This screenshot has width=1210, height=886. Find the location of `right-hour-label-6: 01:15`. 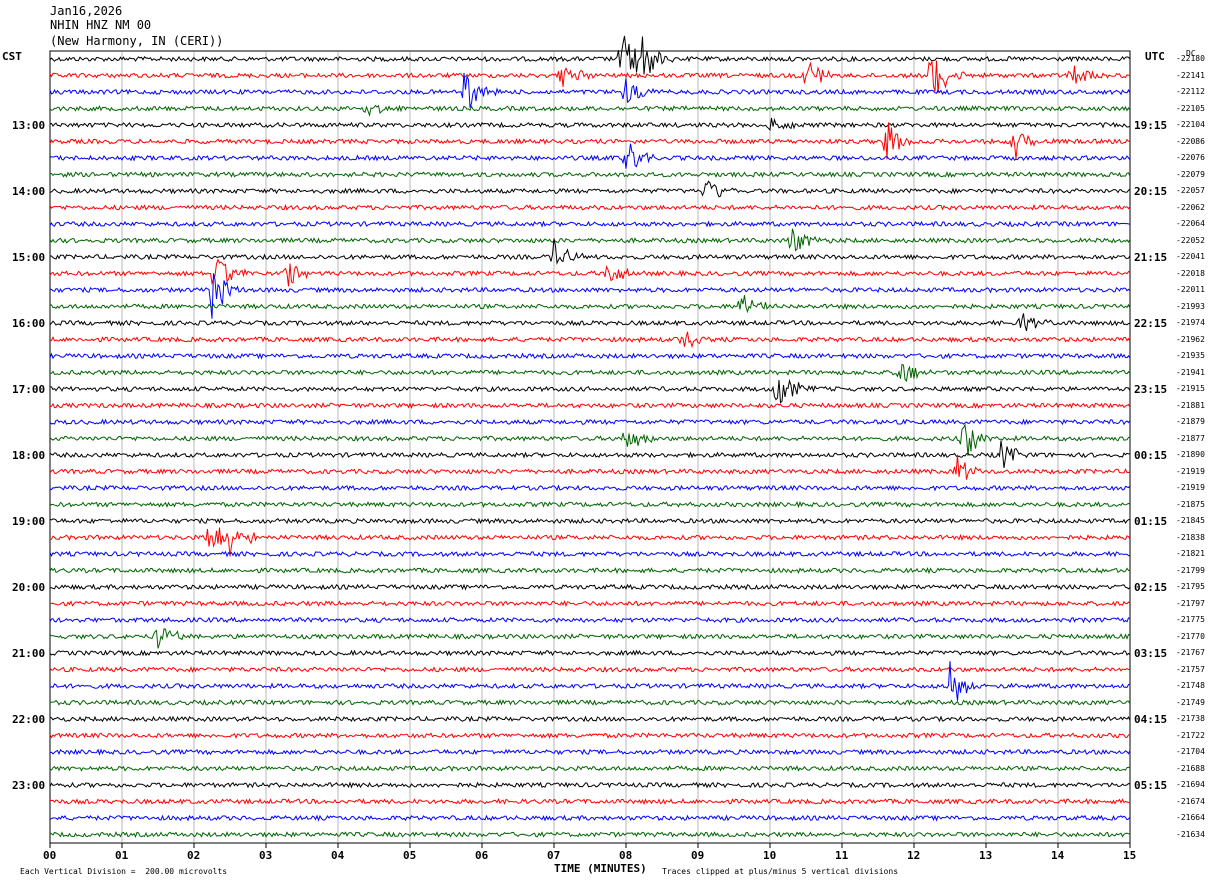

right-hour-label-6: 01:15 is located at coordinates (1151, 521).